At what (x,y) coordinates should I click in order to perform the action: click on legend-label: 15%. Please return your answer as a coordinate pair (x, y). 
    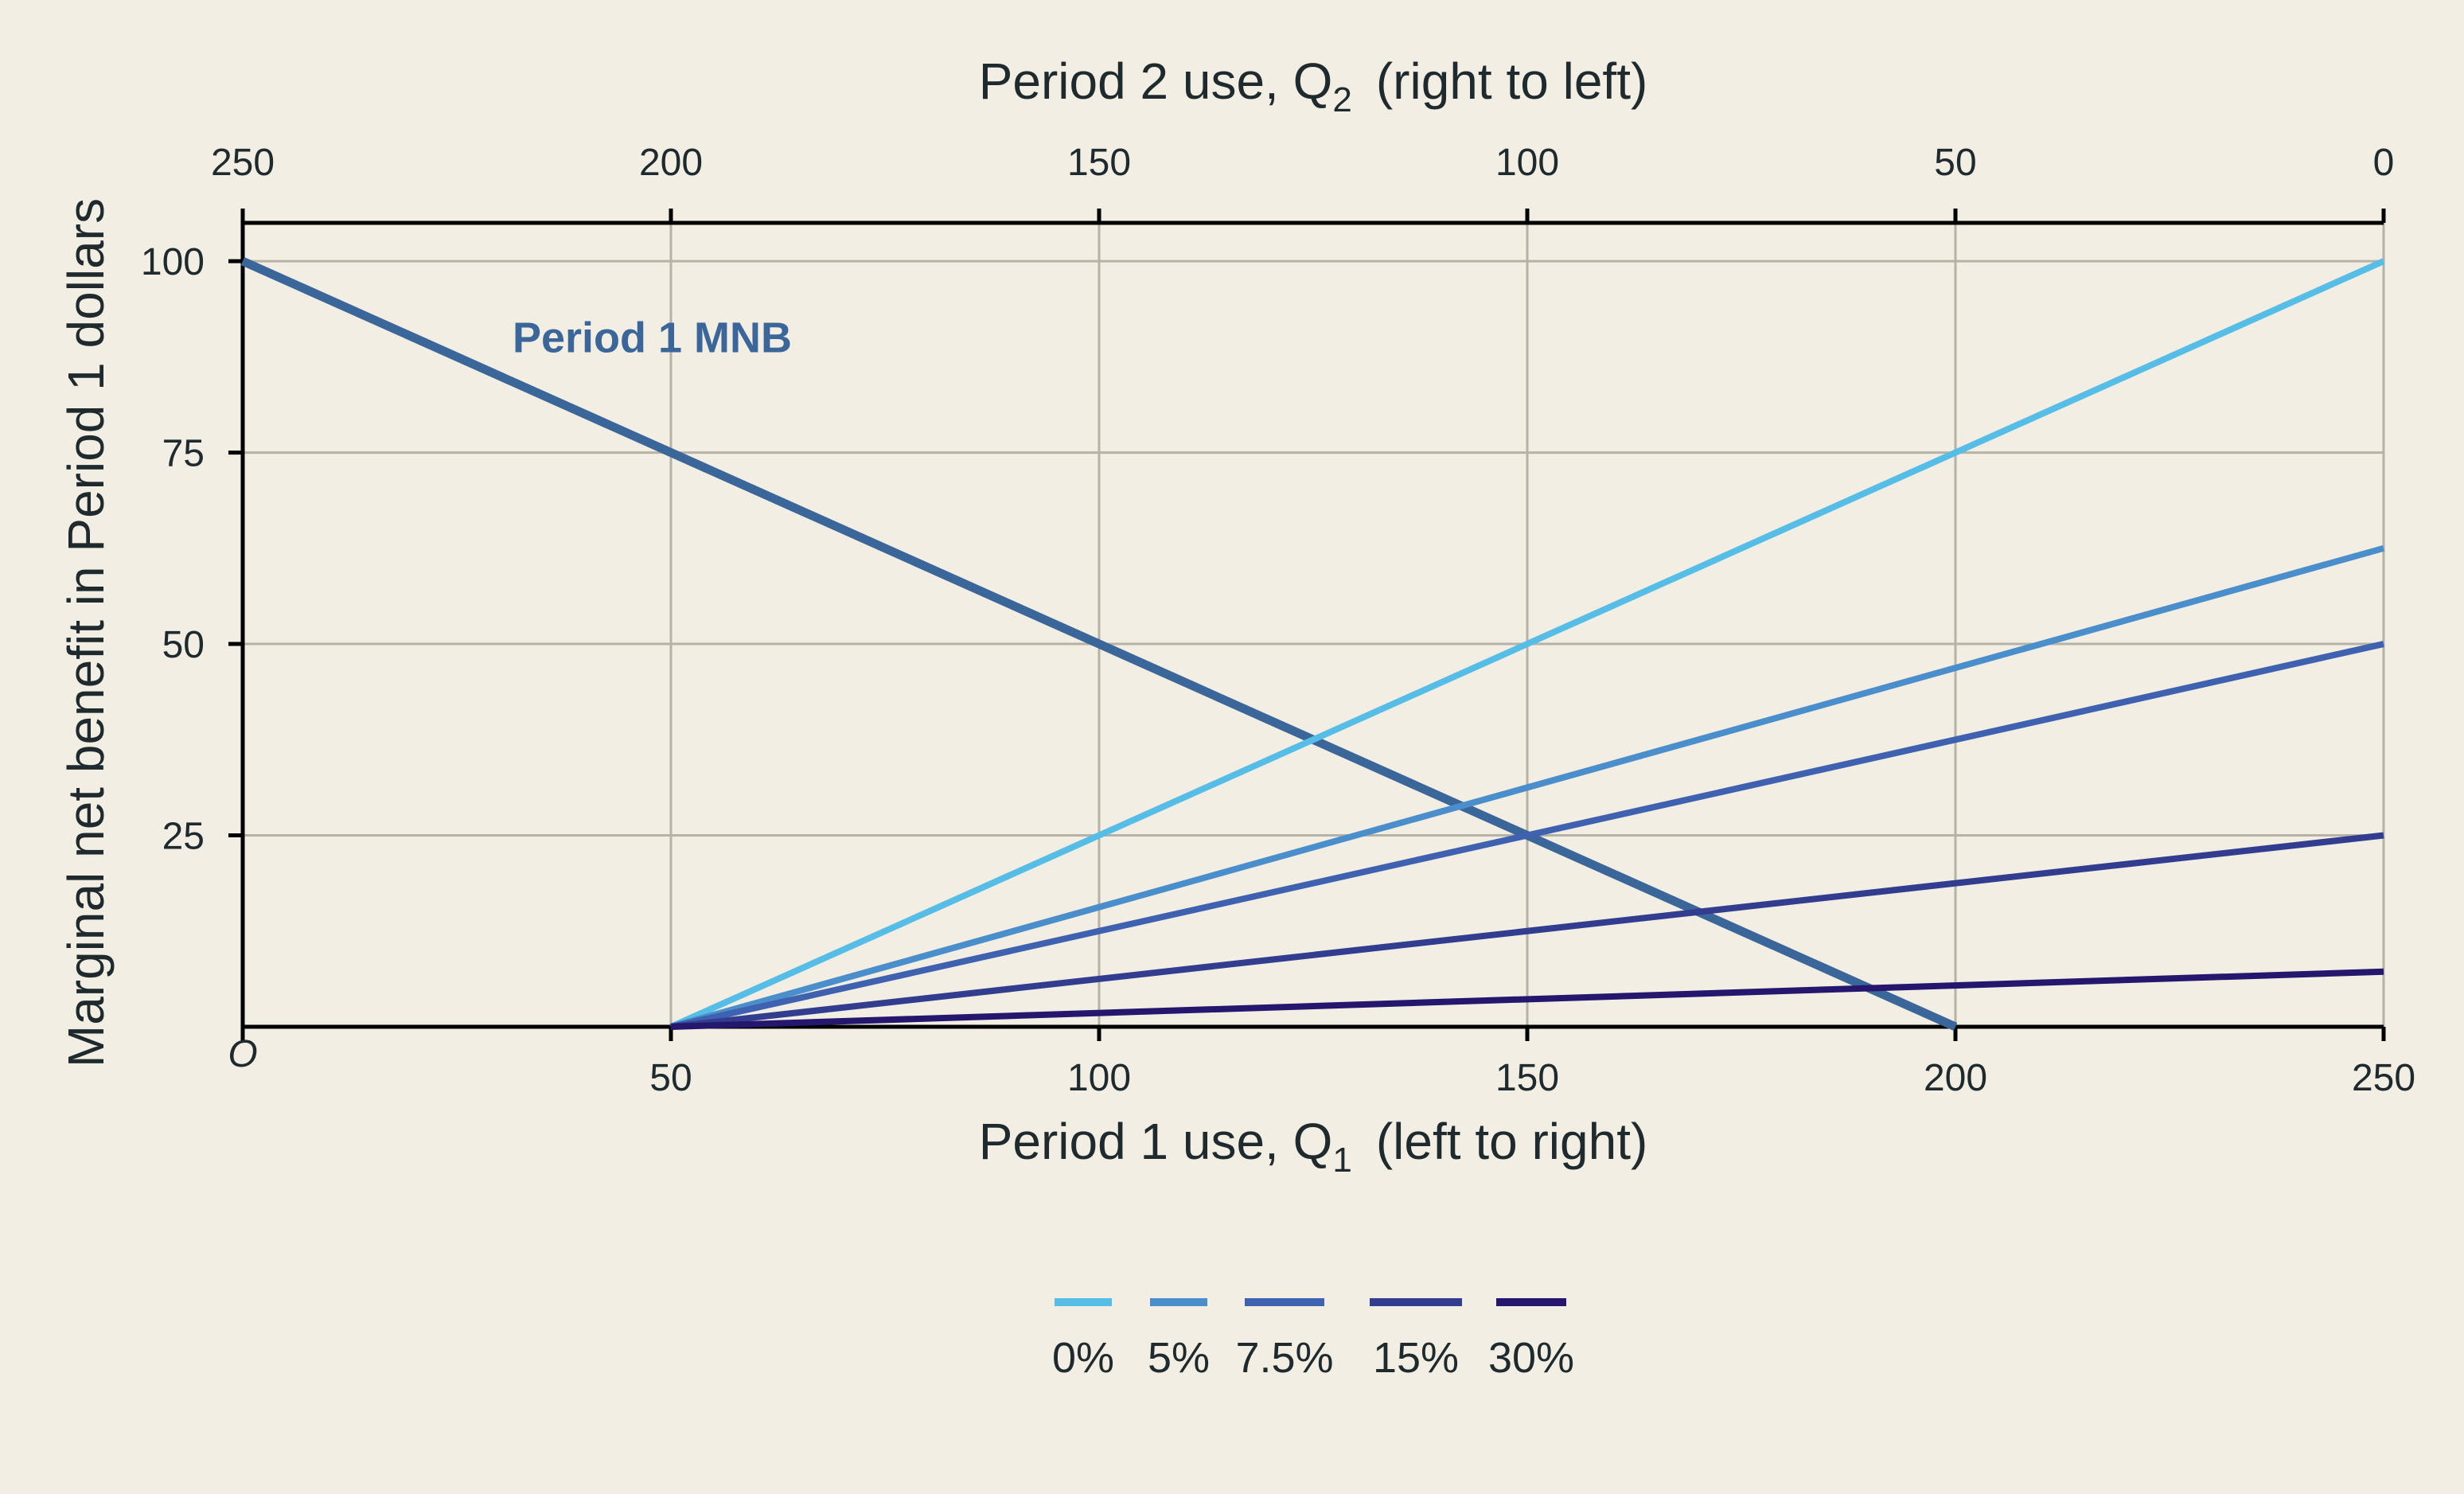
    Looking at the image, I should click on (1416, 1358).